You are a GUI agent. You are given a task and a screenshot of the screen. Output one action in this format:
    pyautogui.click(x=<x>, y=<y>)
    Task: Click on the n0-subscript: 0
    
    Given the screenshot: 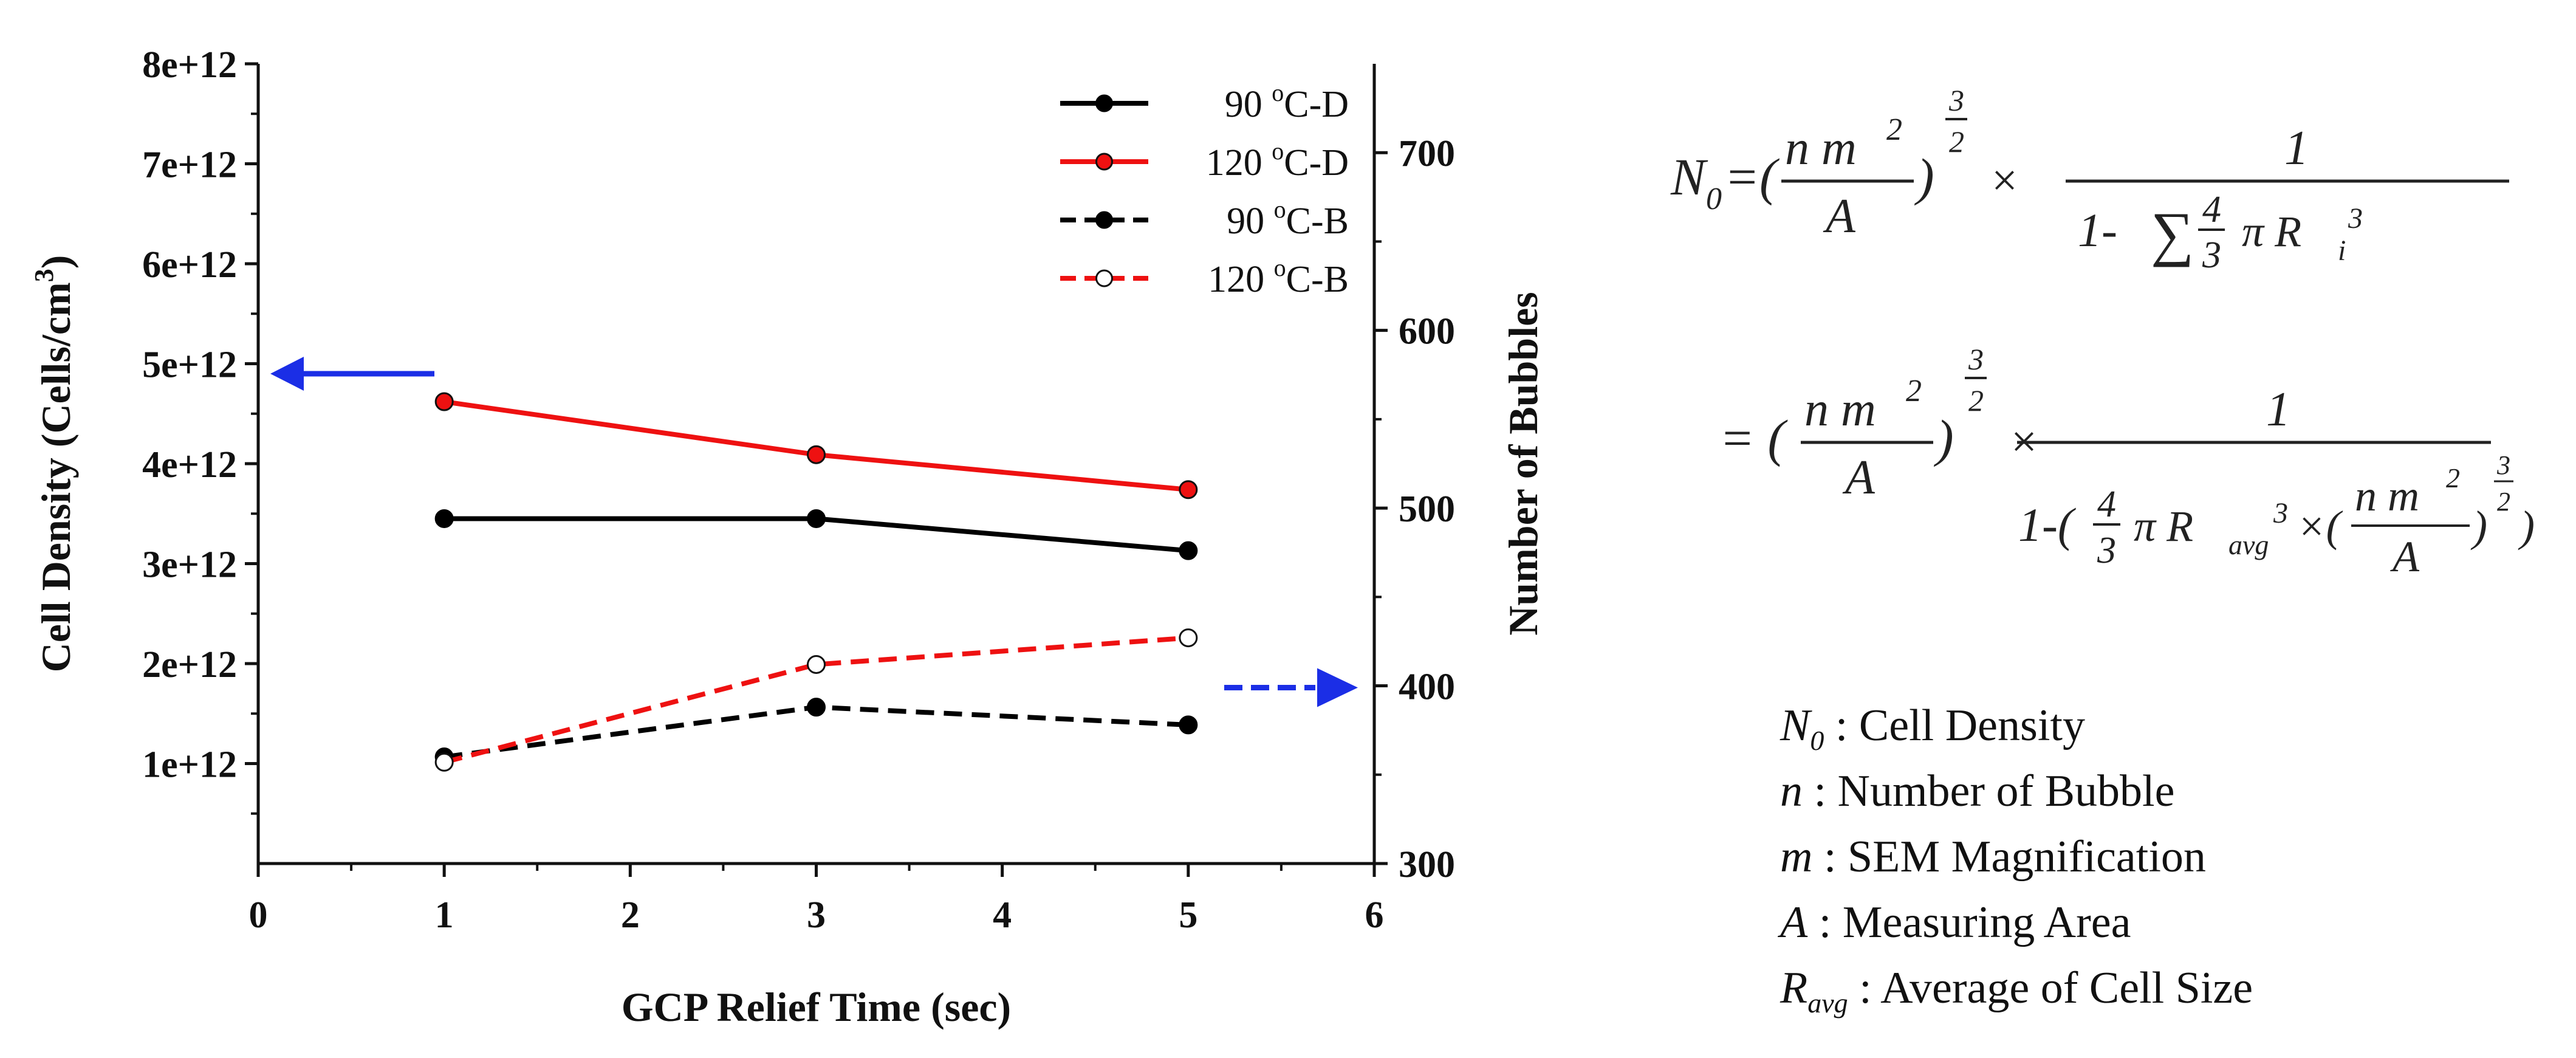 What is the action you would take?
    pyautogui.click(x=1714, y=199)
    